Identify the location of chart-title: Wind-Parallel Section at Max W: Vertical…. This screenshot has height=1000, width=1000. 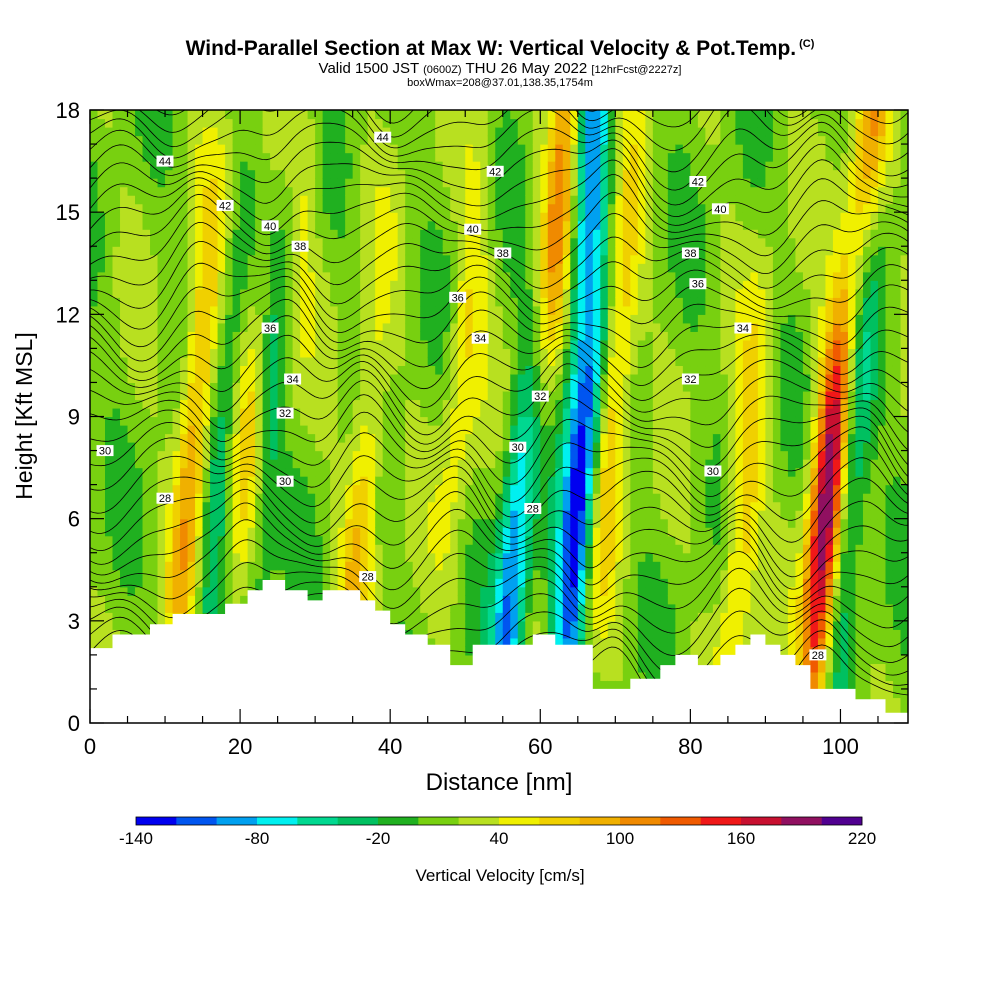
(500, 49).